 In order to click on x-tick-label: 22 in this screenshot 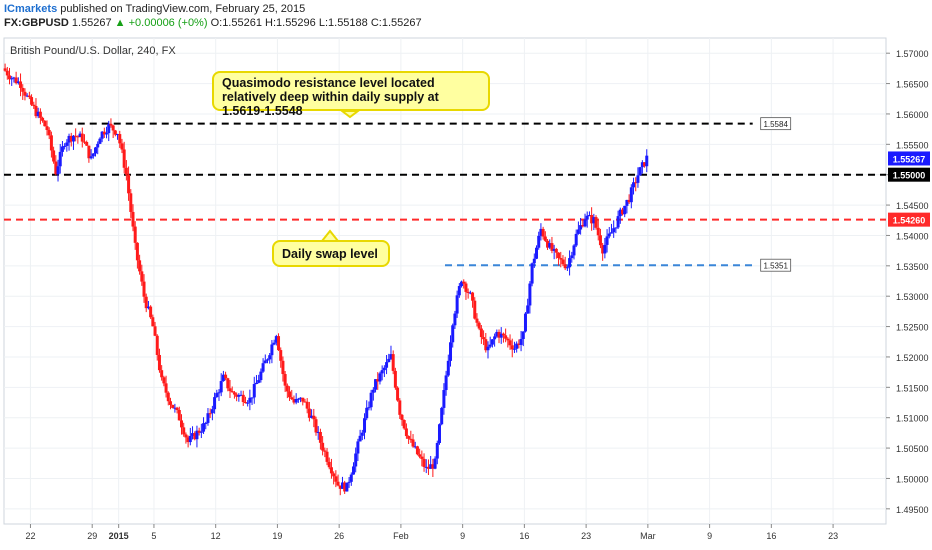, I will do `click(30, 536)`.